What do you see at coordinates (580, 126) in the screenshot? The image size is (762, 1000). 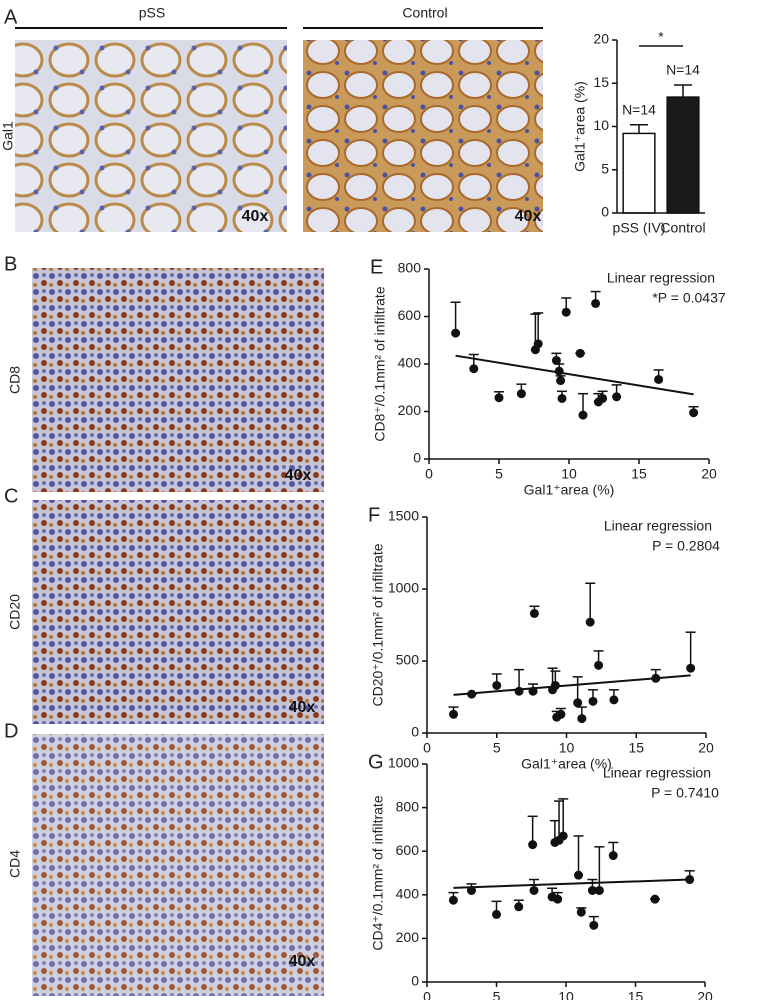 I see `y-axis-label: Gal1⁺area (%)` at bounding box center [580, 126].